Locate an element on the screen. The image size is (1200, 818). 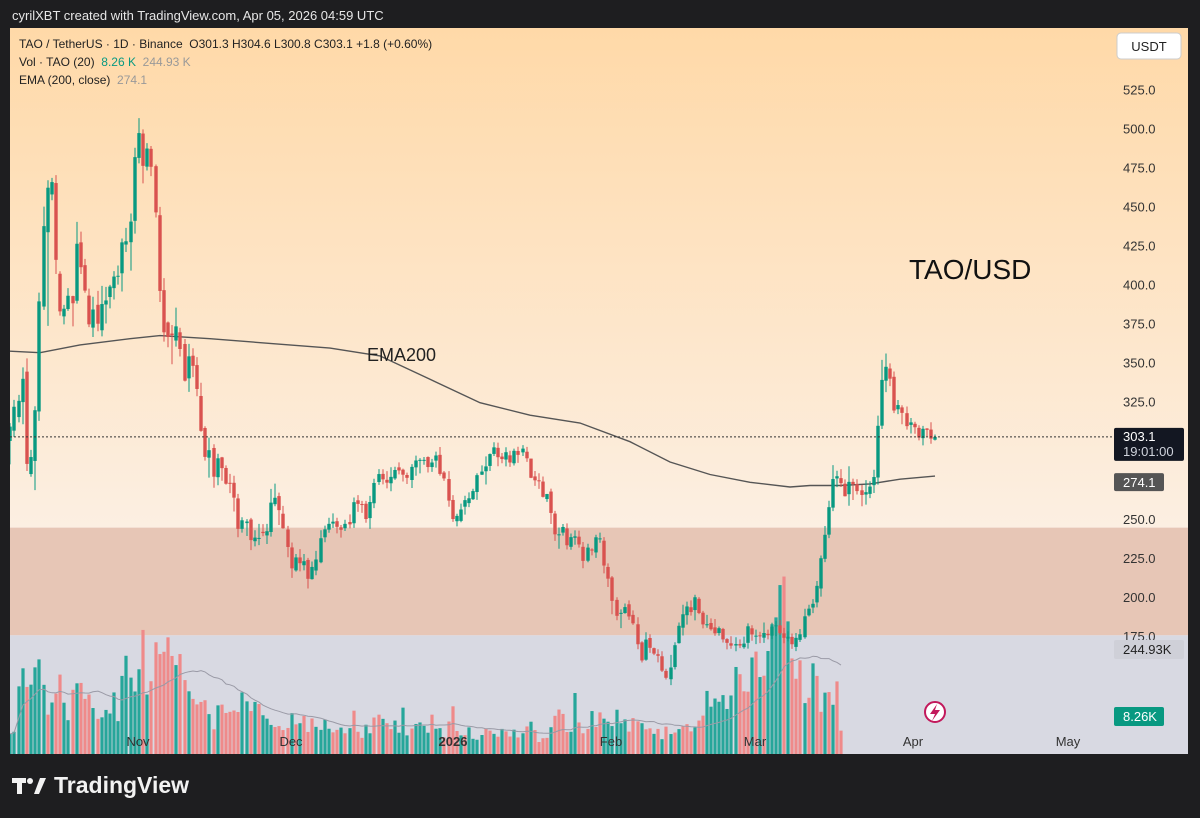
ema-price-label: 274.1 is located at coordinates (1139, 482).